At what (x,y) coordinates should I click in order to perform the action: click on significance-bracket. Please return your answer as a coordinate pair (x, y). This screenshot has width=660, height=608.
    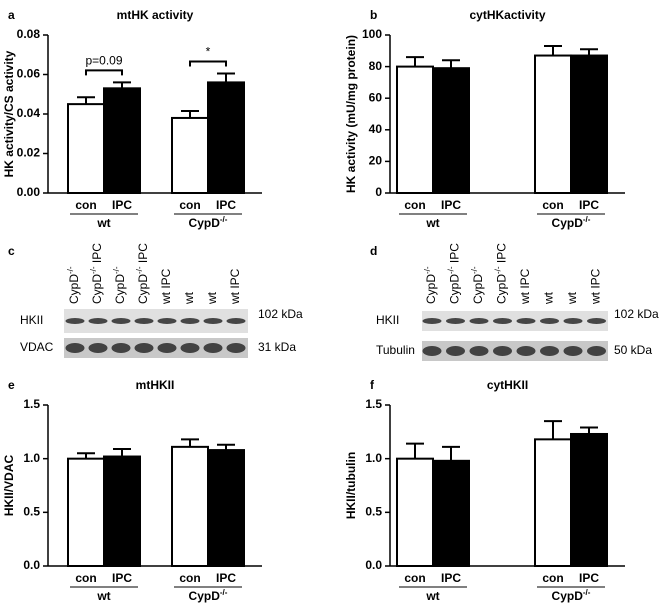
    Looking at the image, I should click on (104, 72).